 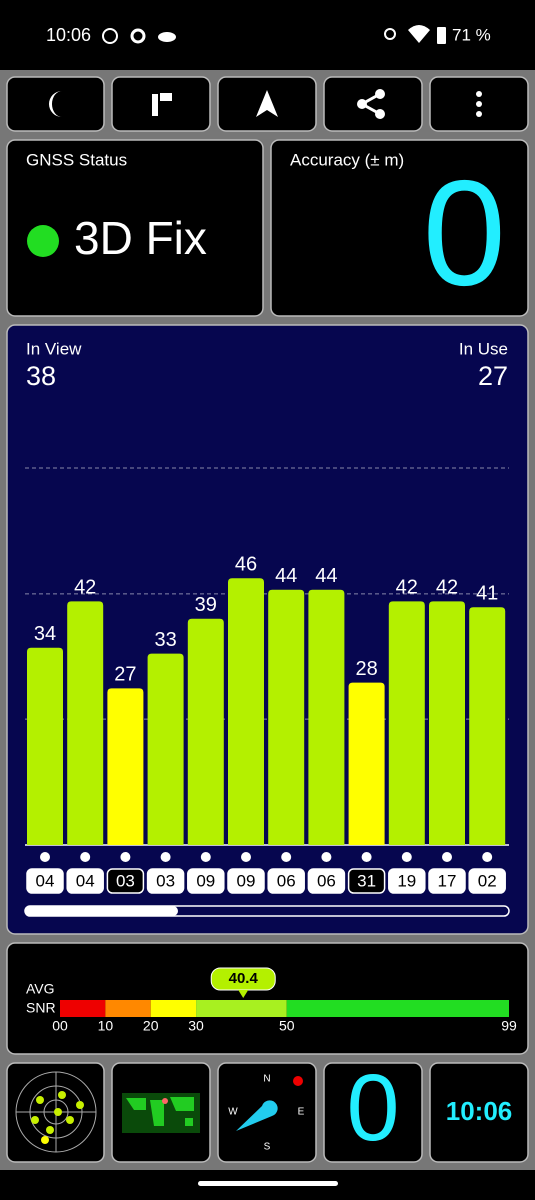 I want to click on prn-label: 19, so click(x=406, y=880).